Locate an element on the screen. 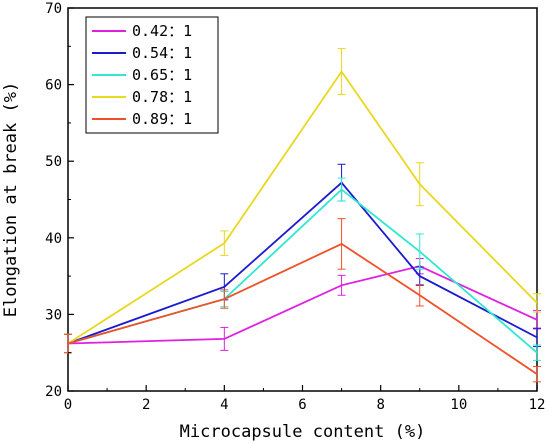 The height and width of the screenshot is (443, 550). legend: 0.42：1 0.54：1 0.65：1 0.78：1 0.89：1 is located at coordinates (152, 75).